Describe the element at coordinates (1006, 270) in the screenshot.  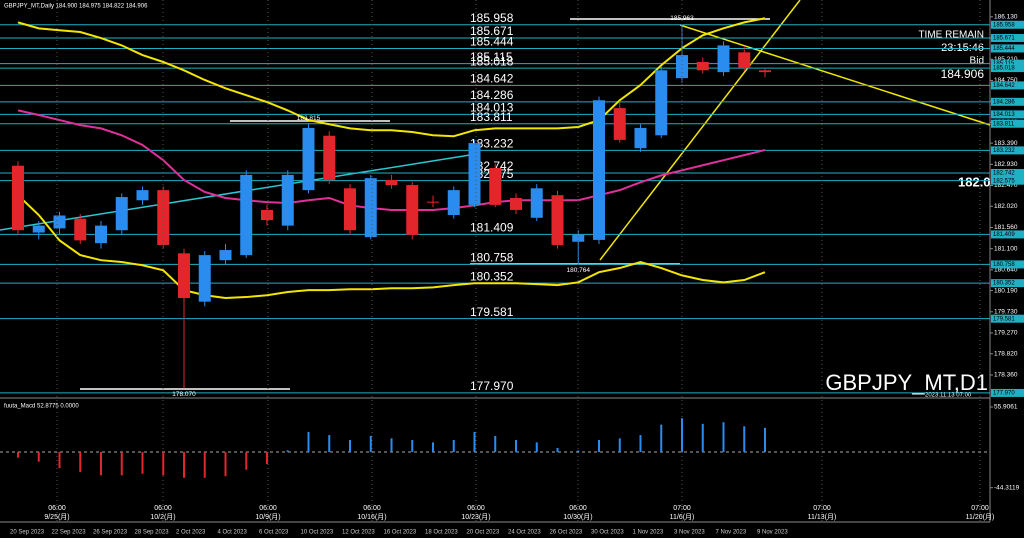
I see `y-tick-label: 180.640` at that location.